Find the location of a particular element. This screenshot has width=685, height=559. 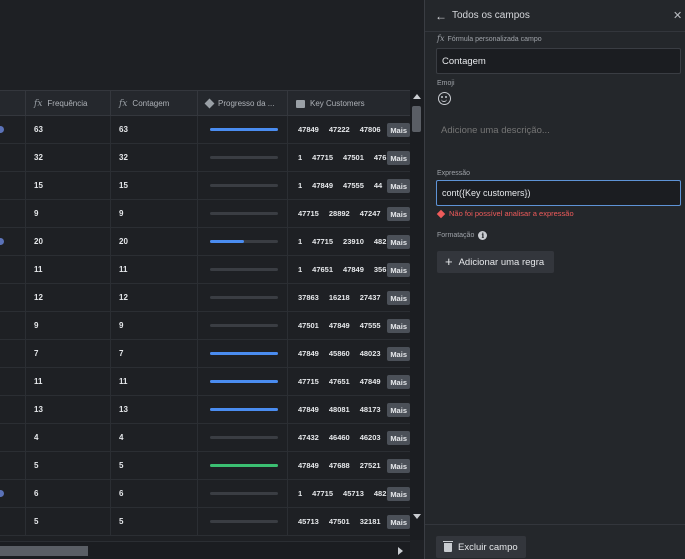

contagem-cell: 11 is located at coordinates (154, 381).